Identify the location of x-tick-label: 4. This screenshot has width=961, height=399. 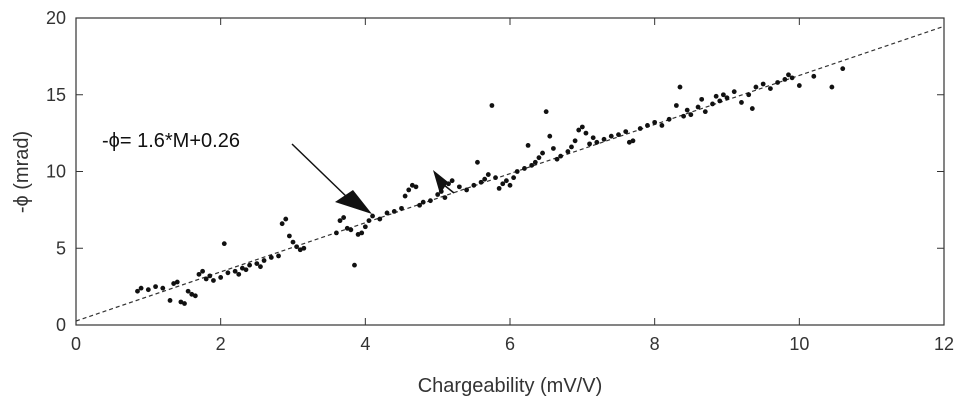
(365, 344).